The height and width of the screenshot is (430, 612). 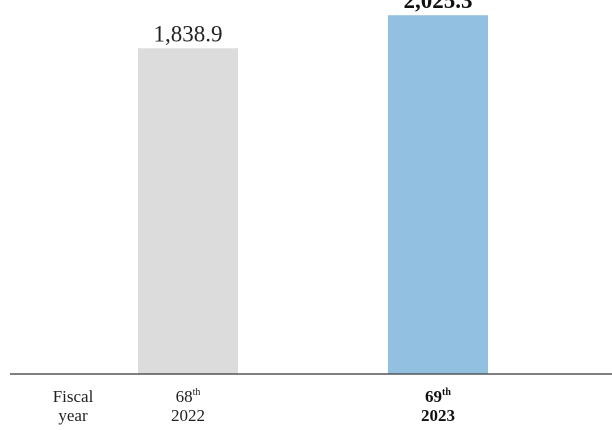 What do you see at coordinates (188, 396) in the screenshot?
I see `tick-label-ordinal-2022: 68th` at bounding box center [188, 396].